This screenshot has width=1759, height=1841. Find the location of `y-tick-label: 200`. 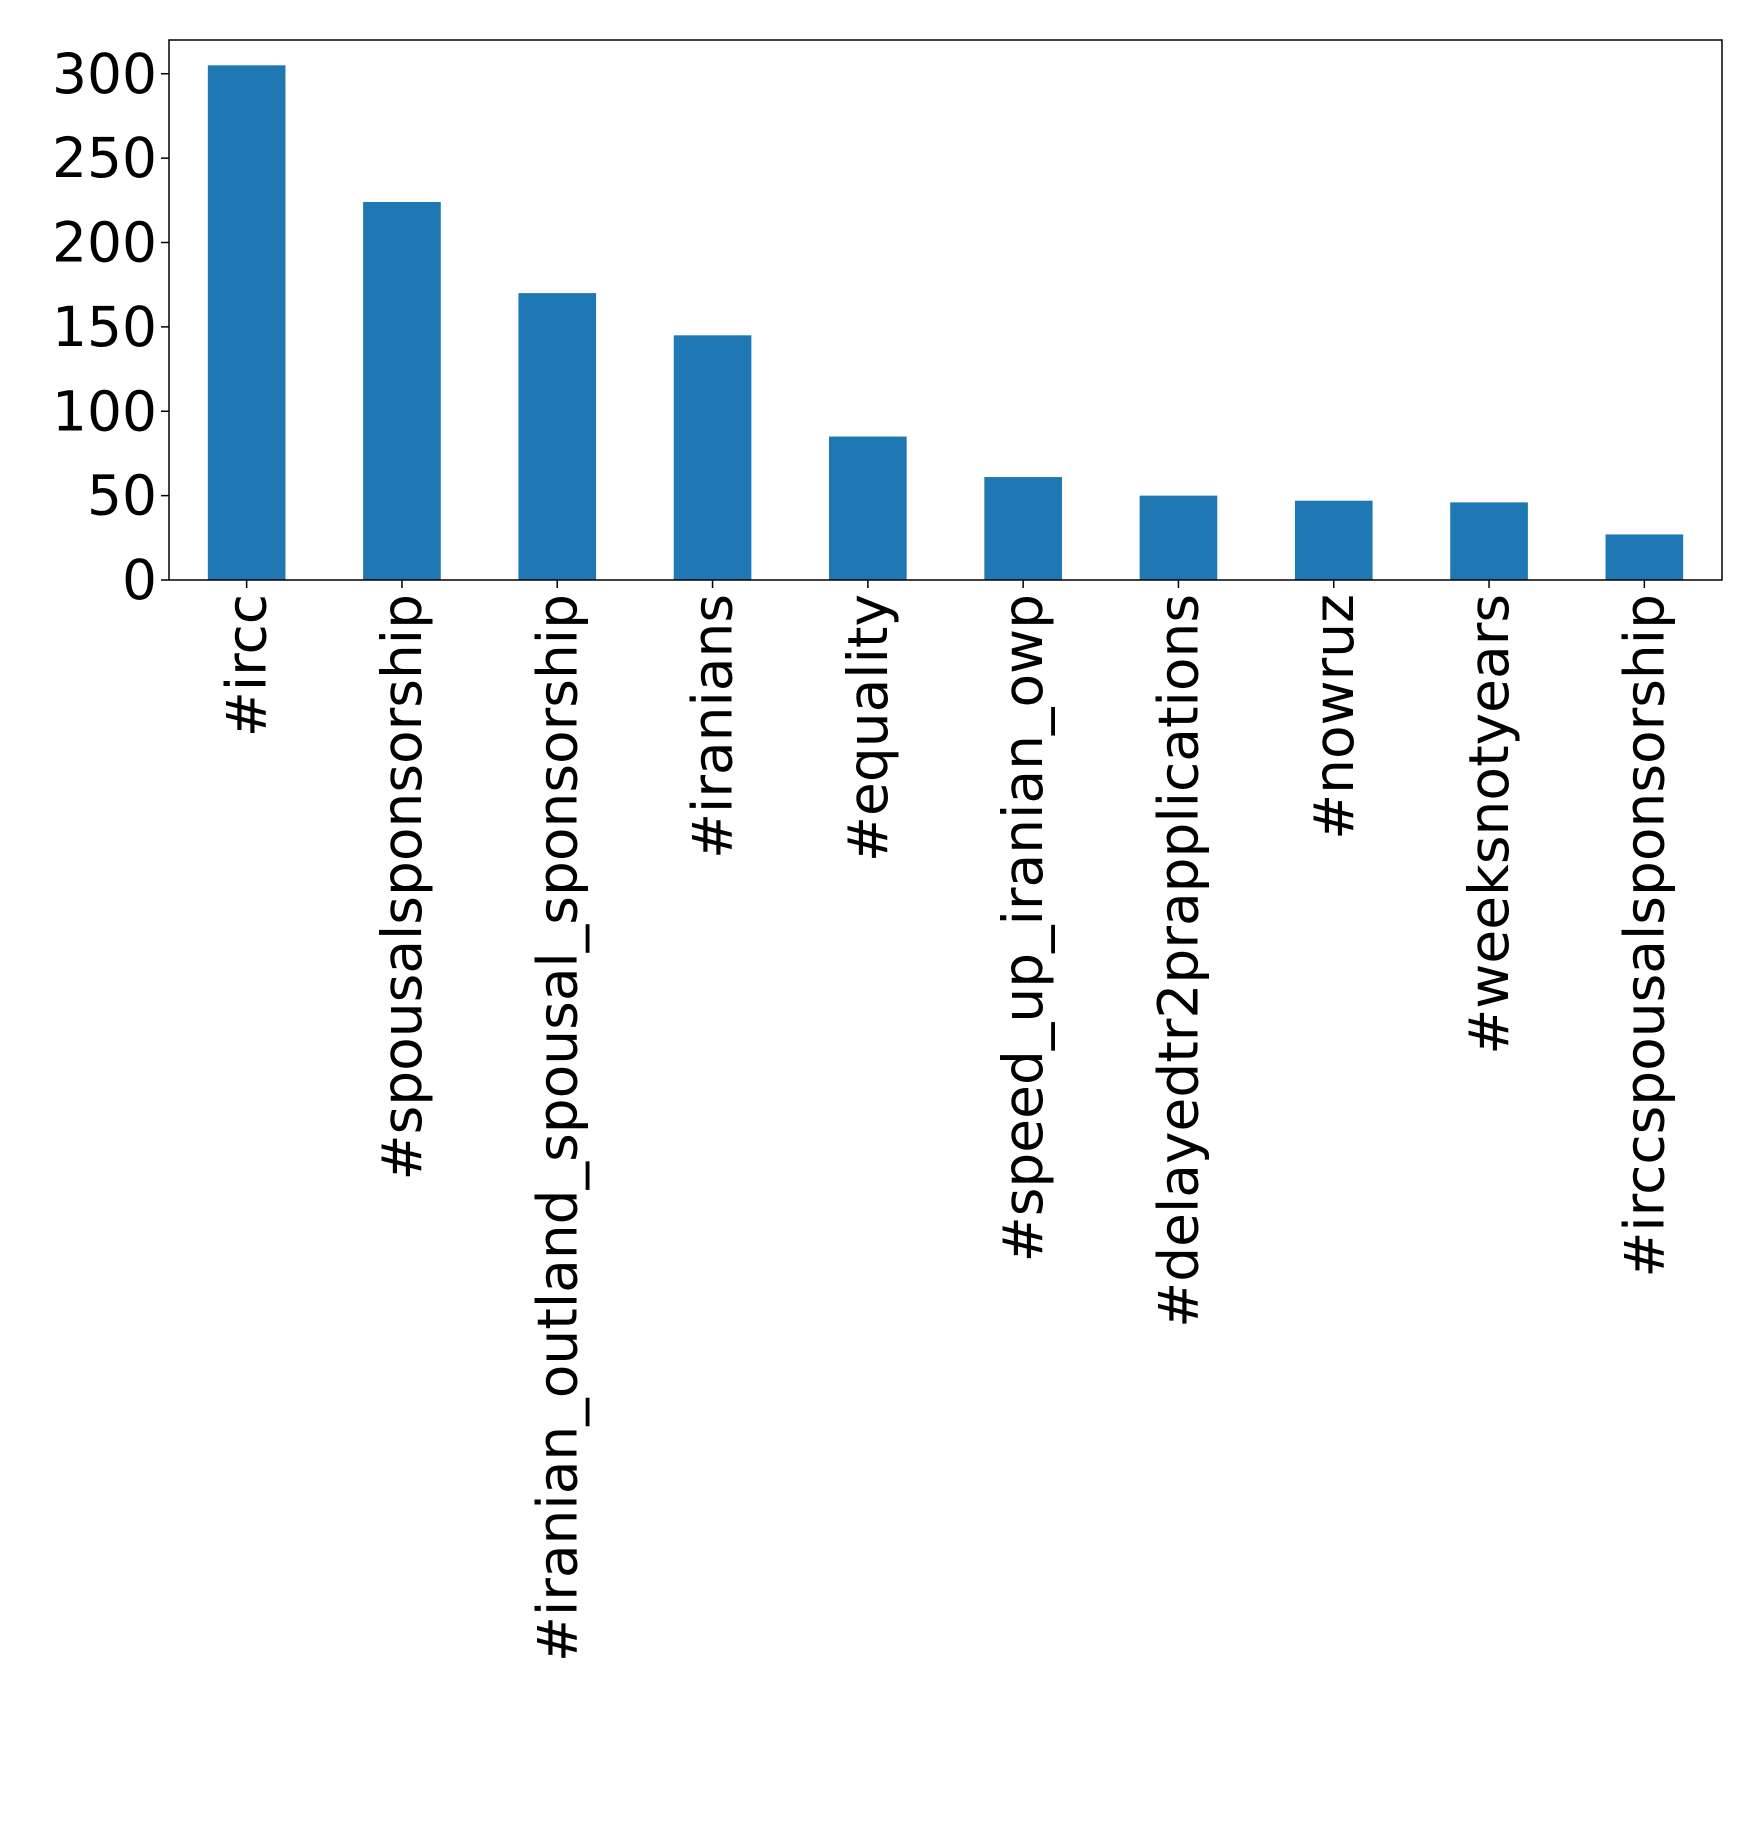

y-tick-label: 200 is located at coordinates (104, 243).